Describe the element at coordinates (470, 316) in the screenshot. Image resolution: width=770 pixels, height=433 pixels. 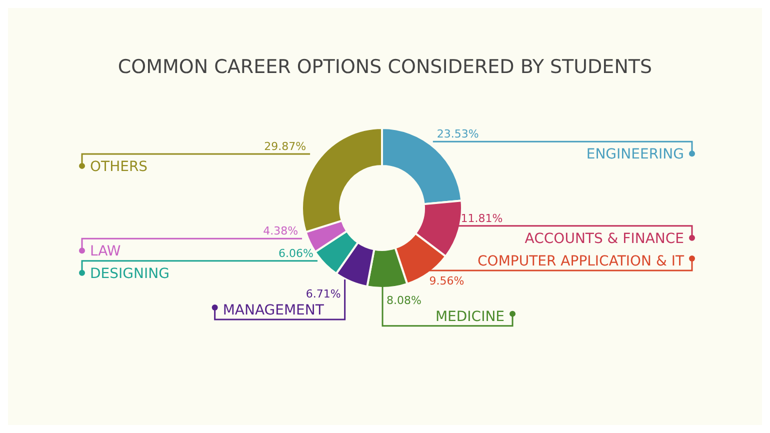
I see `slice-label: MEDICINE` at that location.